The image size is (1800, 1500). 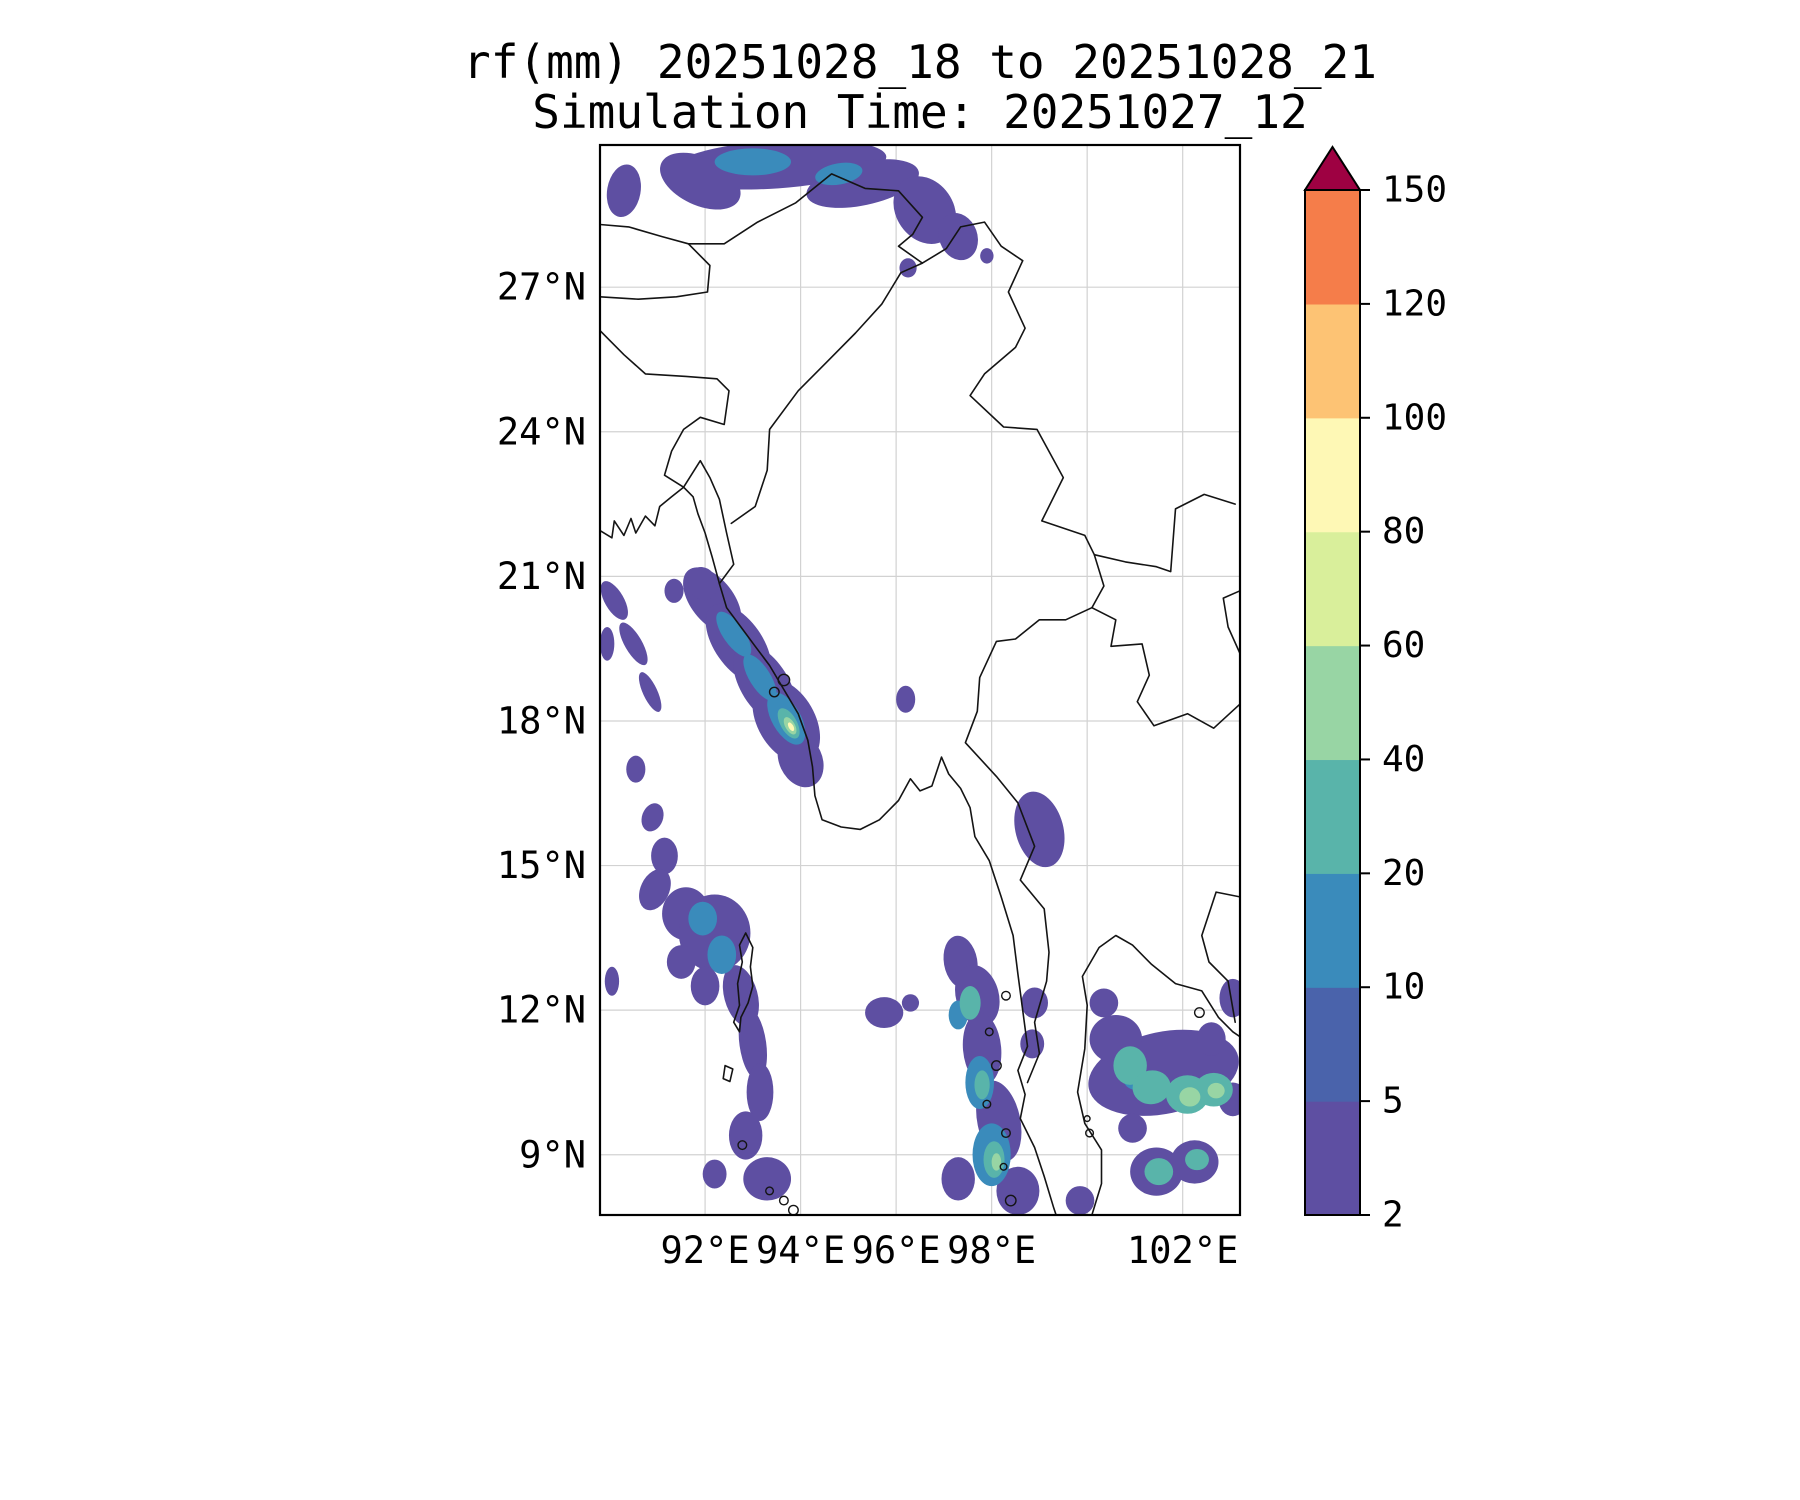 What do you see at coordinates (541, 720) in the screenshot?
I see `lat-tick-label: 18°N` at bounding box center [541, 720].